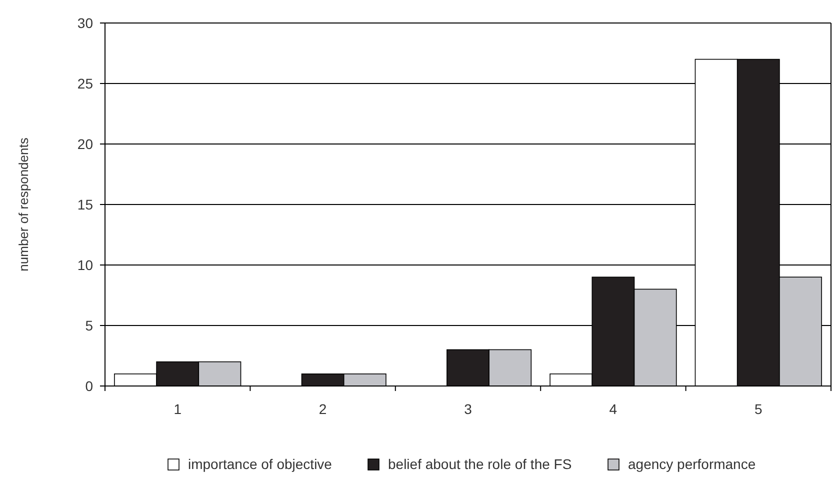 This screenshot has height=486, width=836. I want to click on y-tick-label: 25, so click(85, 84).